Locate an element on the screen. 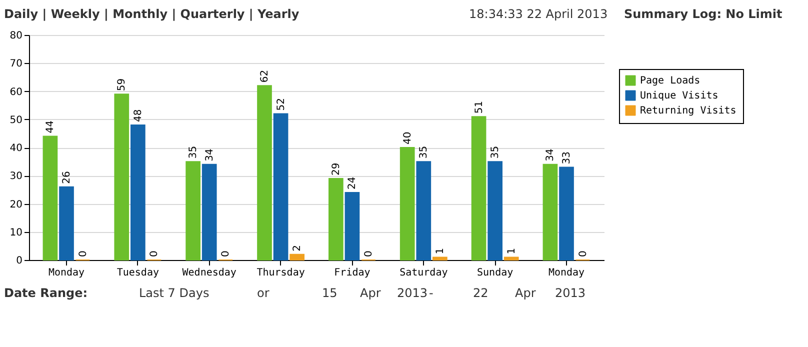  data-label: 33 is located at coordinates (567, 157).